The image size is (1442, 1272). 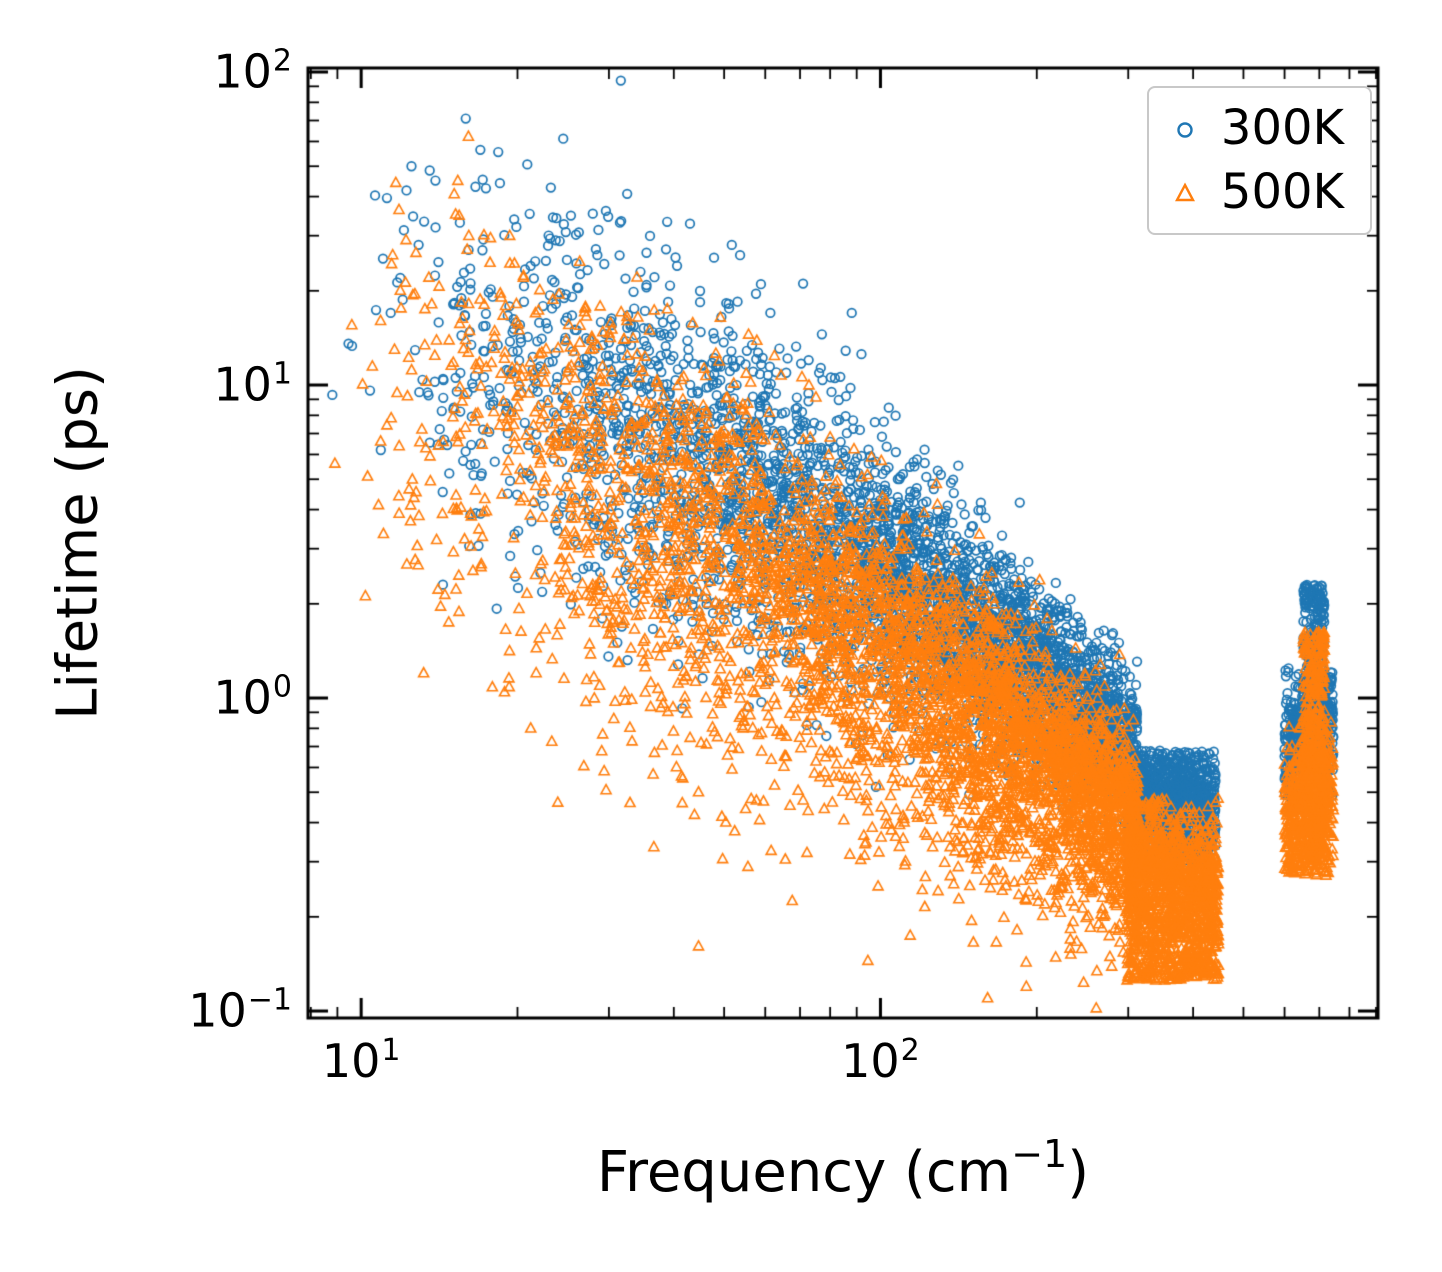 I want to click on x-tick-label: 102, so click(x=880, y=1060).